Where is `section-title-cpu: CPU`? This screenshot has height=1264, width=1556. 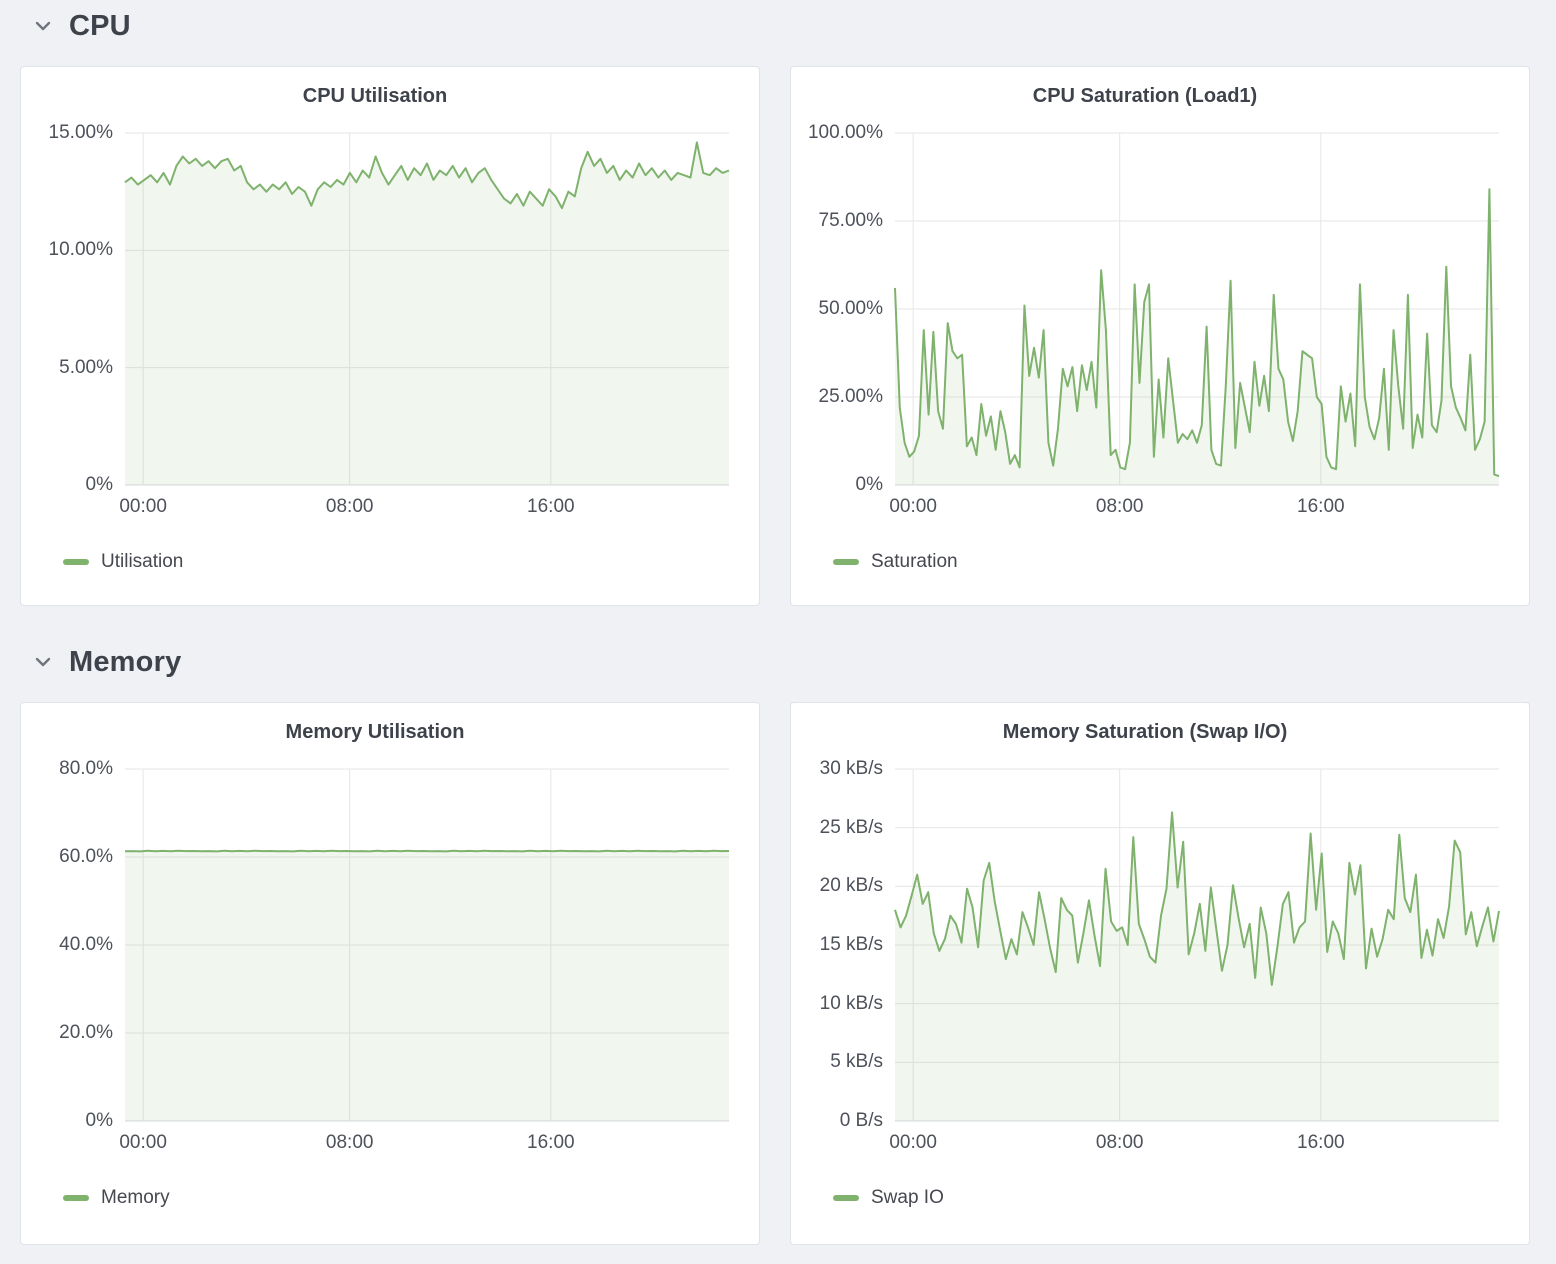 section-title-cpu: CPU is located at coordinates (100, 25).